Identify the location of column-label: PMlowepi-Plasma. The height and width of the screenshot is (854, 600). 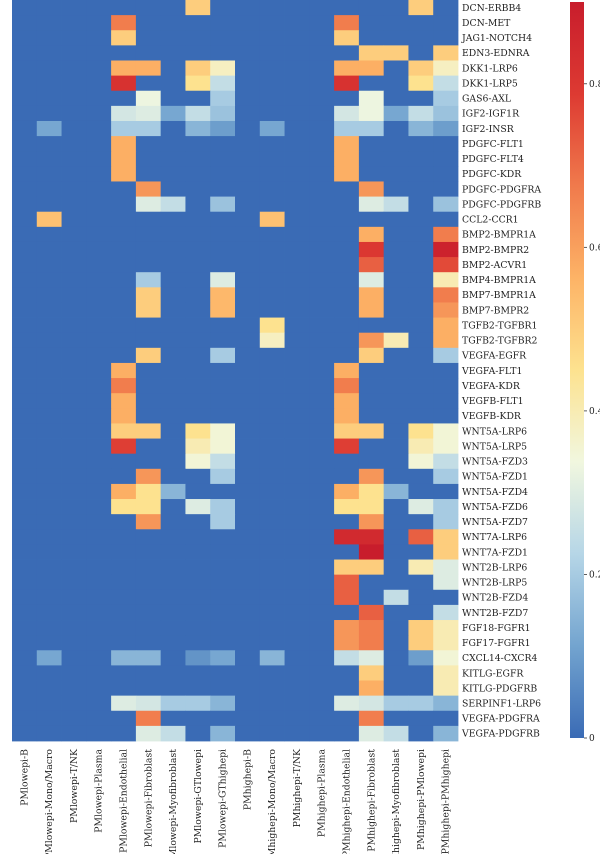
(99, 791).